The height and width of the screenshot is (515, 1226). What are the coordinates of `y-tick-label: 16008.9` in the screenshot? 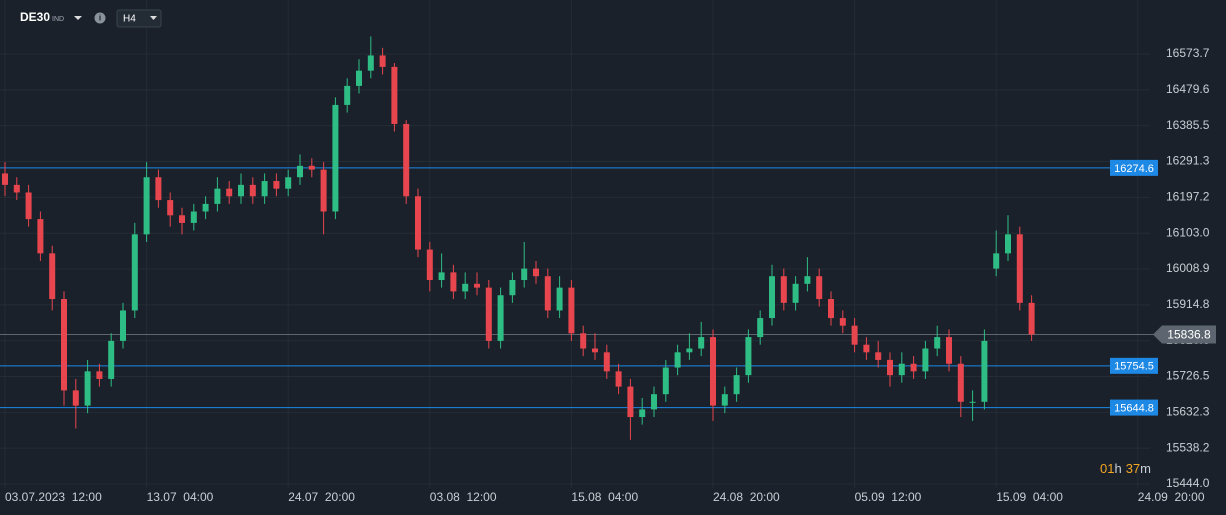 It's located at (1188, 268).